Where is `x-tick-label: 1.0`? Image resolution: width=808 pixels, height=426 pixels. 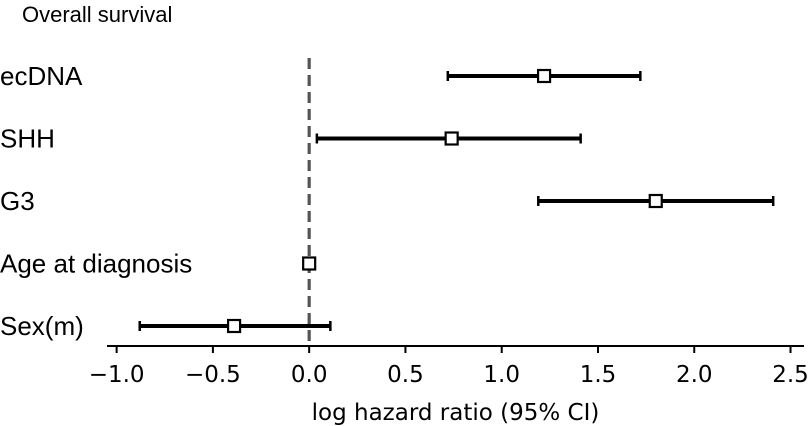
x-tick-label: 1.0 is located at coordinates (501, 375).